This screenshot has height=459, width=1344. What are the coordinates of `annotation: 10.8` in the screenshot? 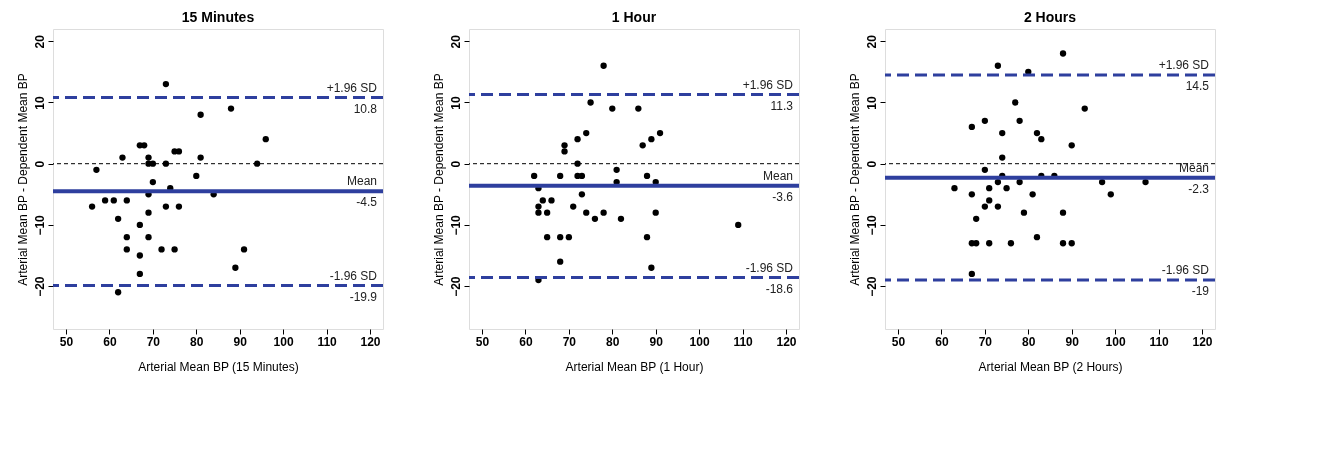 It's located at (365, 108).